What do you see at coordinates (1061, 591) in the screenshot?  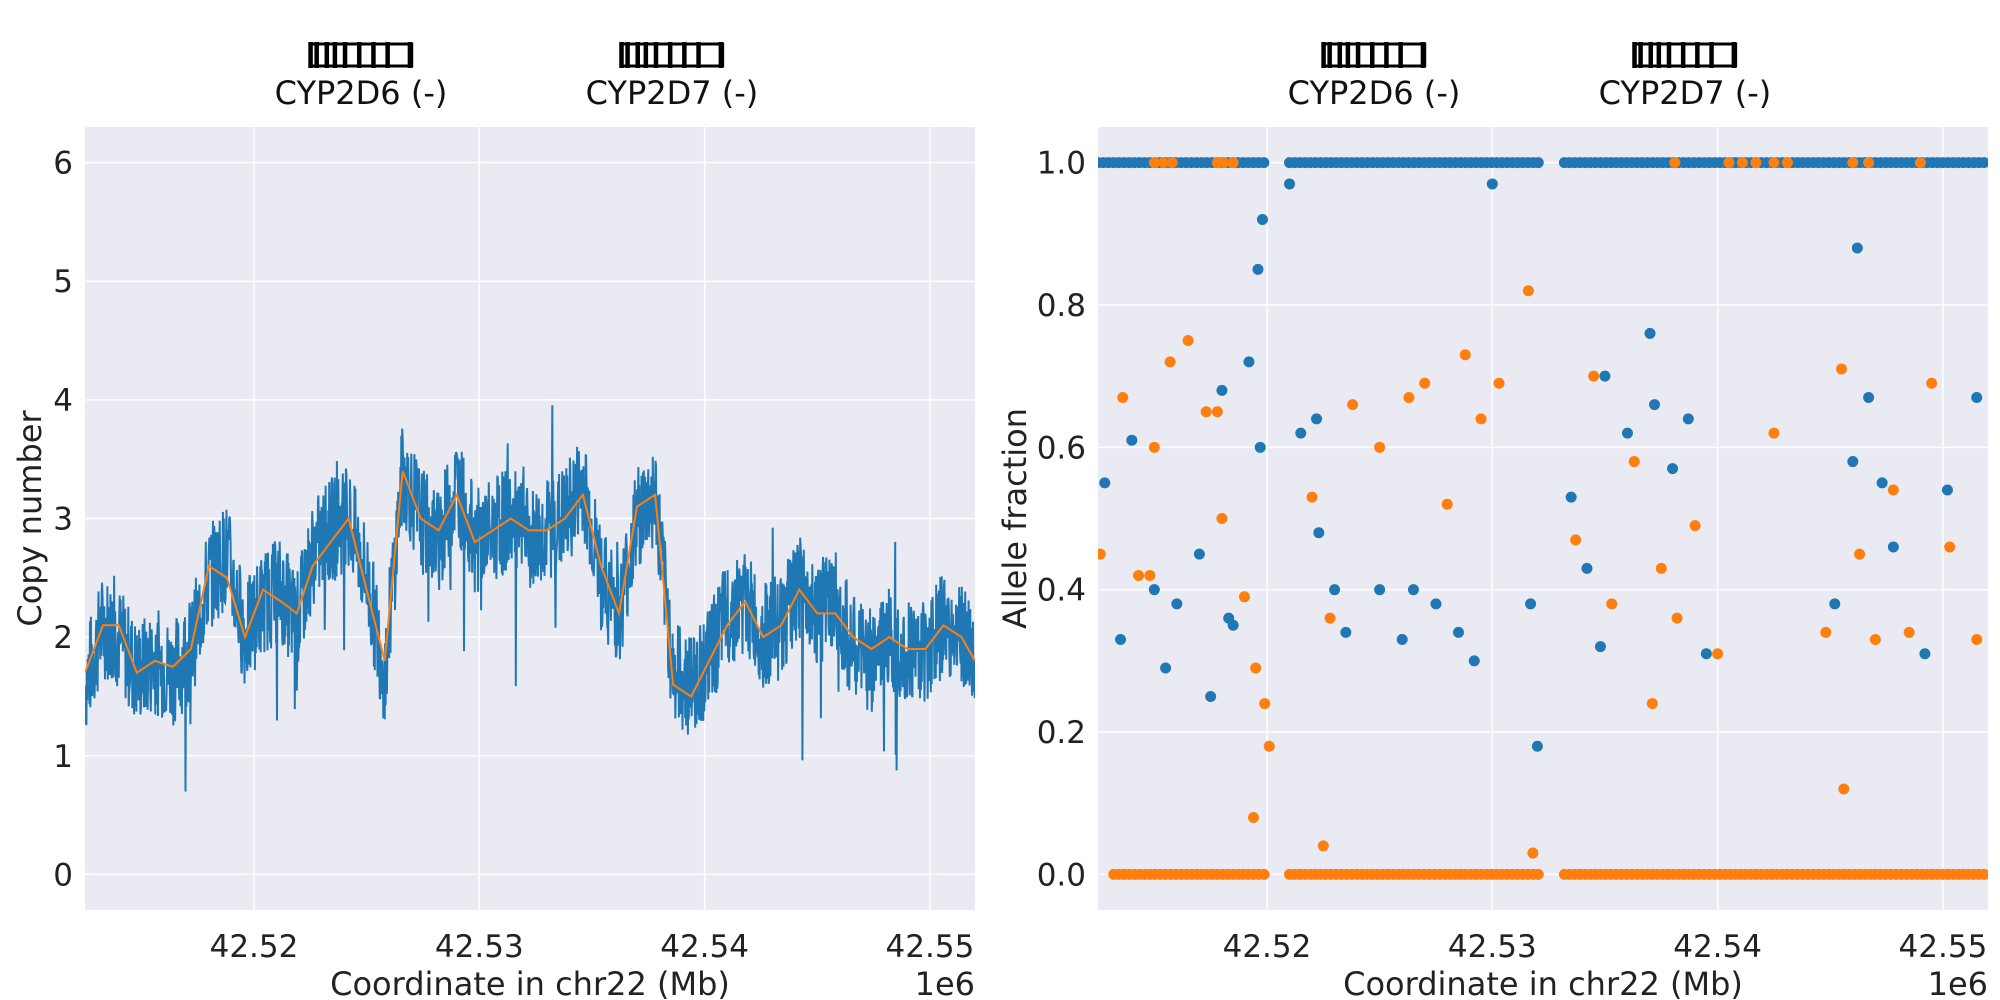 I see `y-tick-label: 0.4` at bounding box center [1061, 591].